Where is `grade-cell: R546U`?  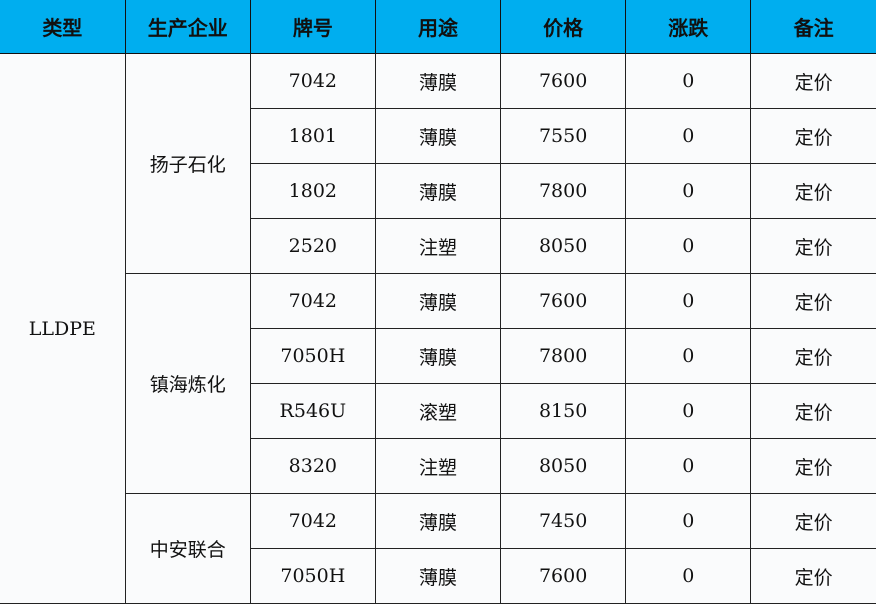
grade-cell: R546U is located at coordinates (312, 411).